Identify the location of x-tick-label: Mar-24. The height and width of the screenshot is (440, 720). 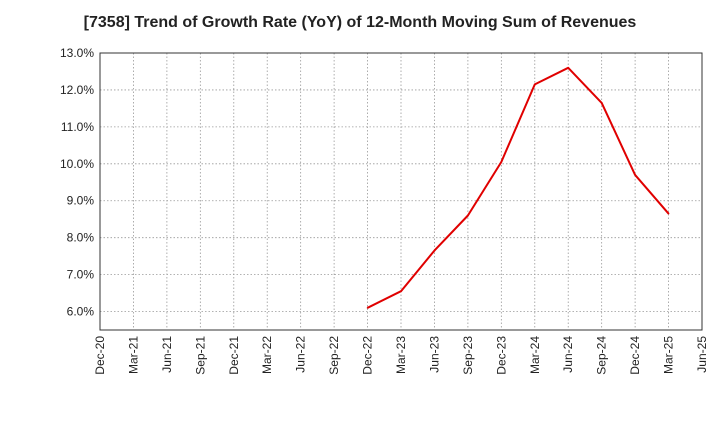
(535, 355).